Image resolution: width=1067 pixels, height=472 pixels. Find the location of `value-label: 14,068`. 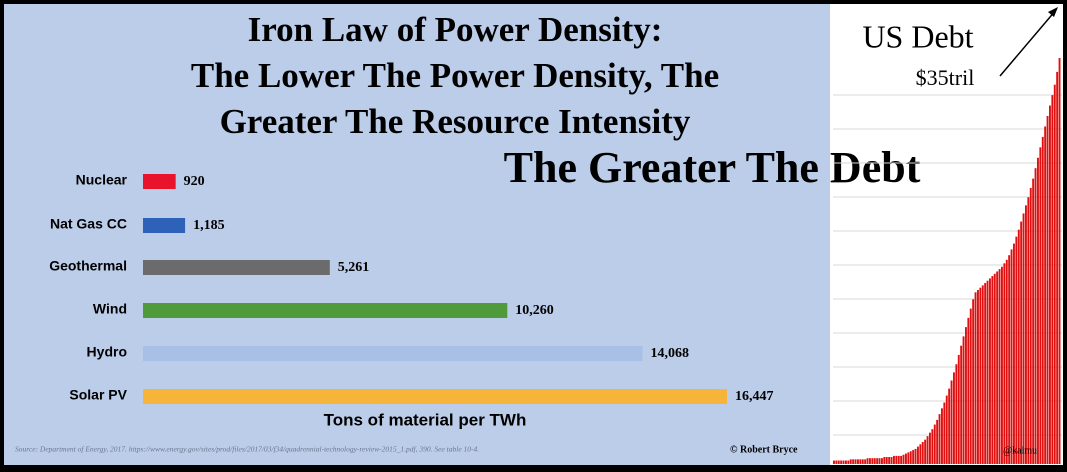

value-label: 14,068 is located at coordinates (670, 353).